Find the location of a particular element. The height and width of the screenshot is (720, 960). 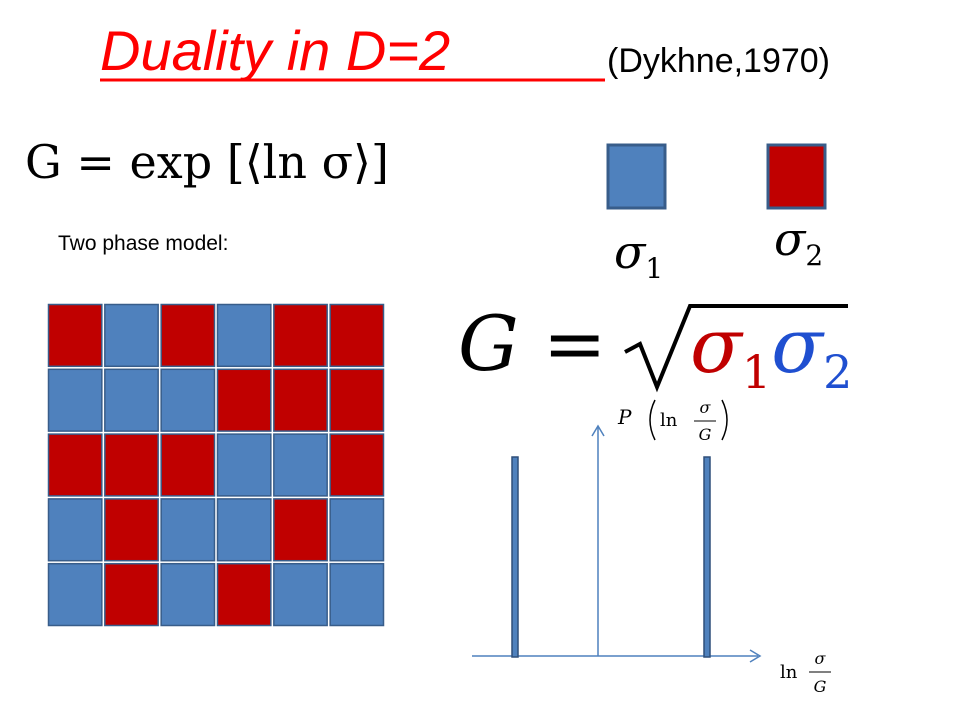

y-label-den: G is located at coordinates (705, 434).